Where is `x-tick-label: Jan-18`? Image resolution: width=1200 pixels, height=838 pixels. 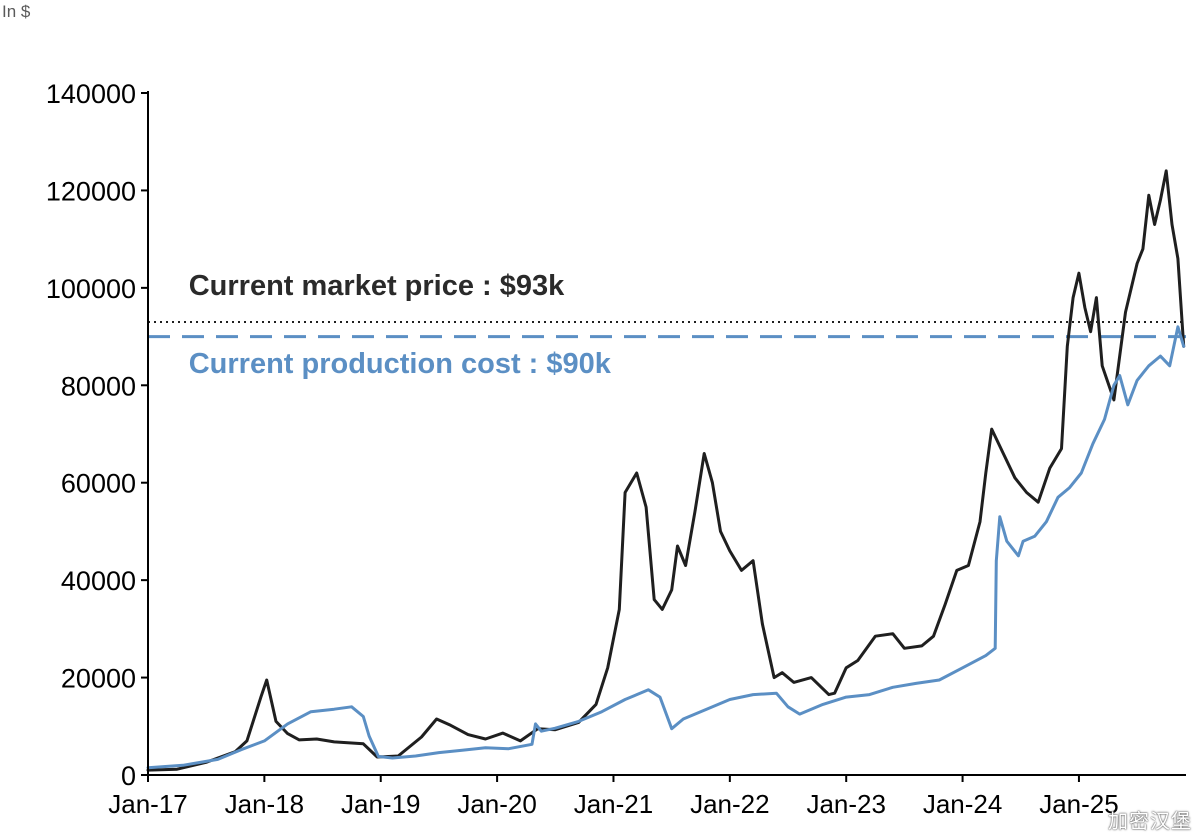
x-tick-label: Jan-18 is located at coordinates (265, 804).